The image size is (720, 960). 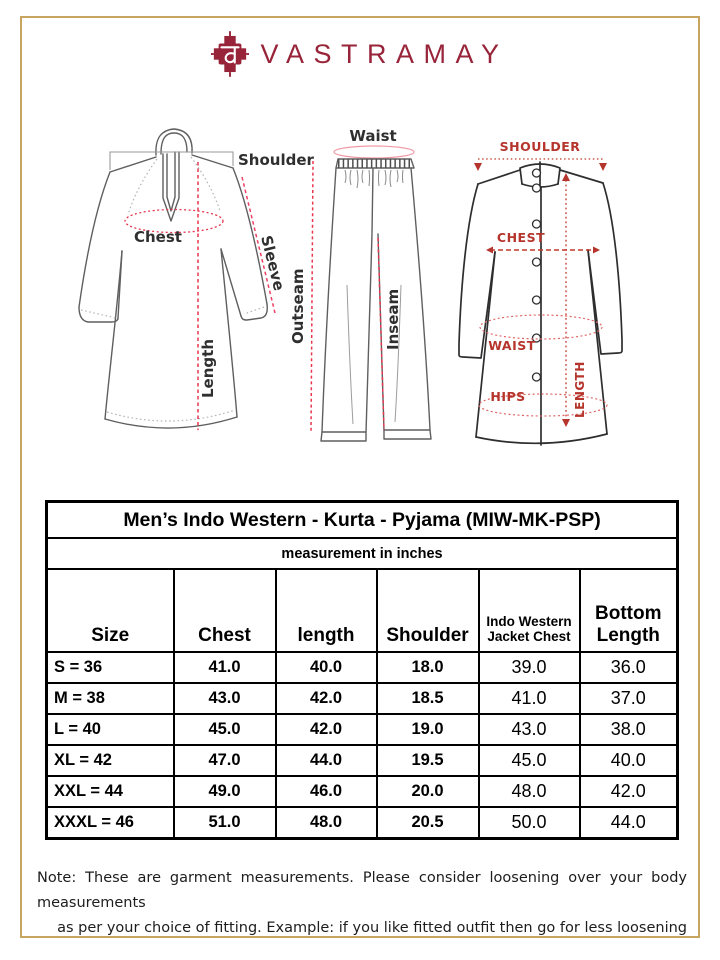 I want to click on col-header-size: Size, so click(x=110, y=610).